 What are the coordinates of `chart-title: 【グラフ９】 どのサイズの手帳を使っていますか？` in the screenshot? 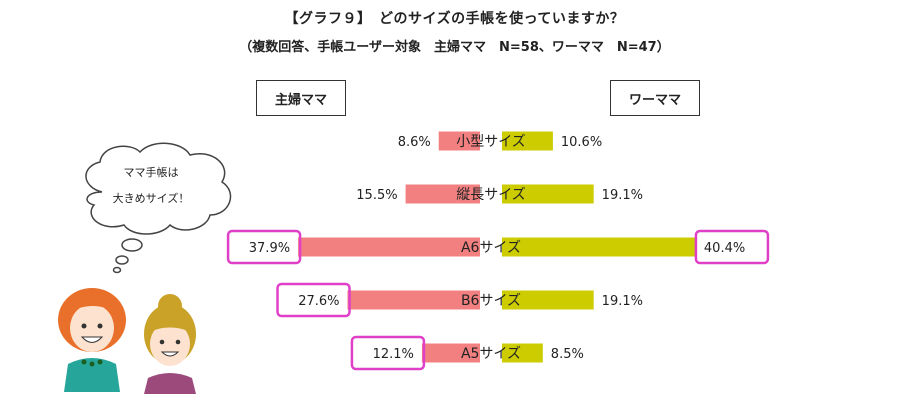 It's located at (454, 19).